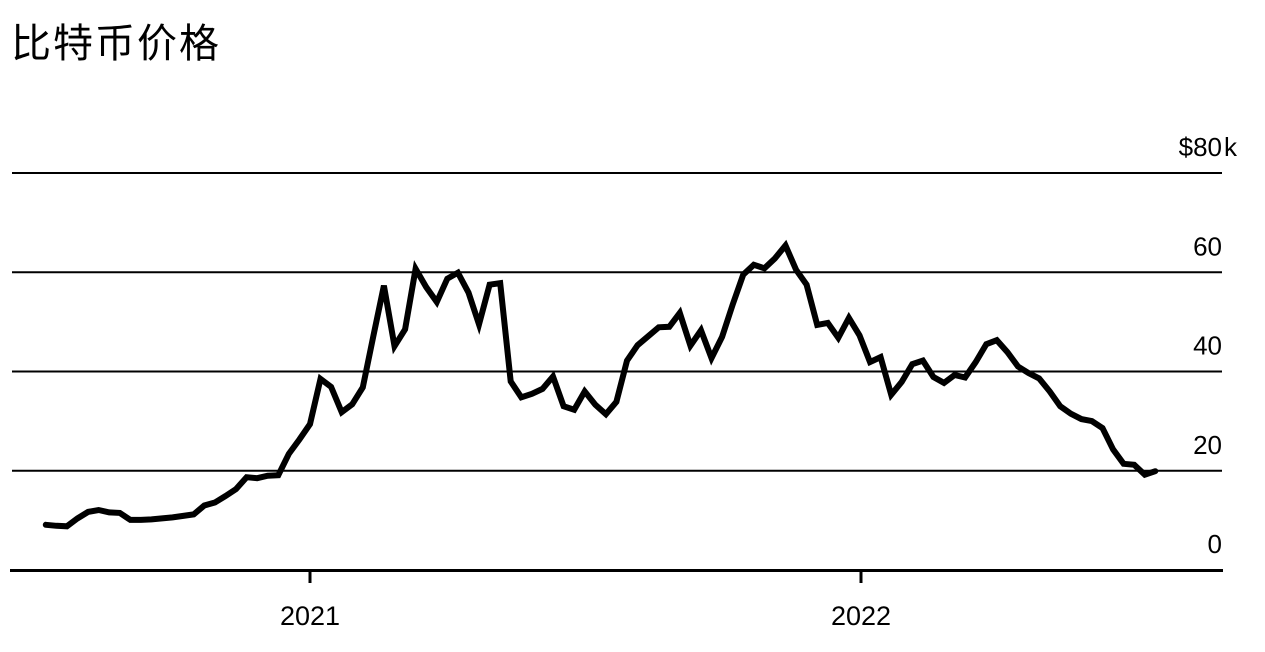 This screenshot has height=652, width=1265. Describe the element at coordinates (1207, 246) in the screenshot. I see `y-axis-label-60: 60` at that location.